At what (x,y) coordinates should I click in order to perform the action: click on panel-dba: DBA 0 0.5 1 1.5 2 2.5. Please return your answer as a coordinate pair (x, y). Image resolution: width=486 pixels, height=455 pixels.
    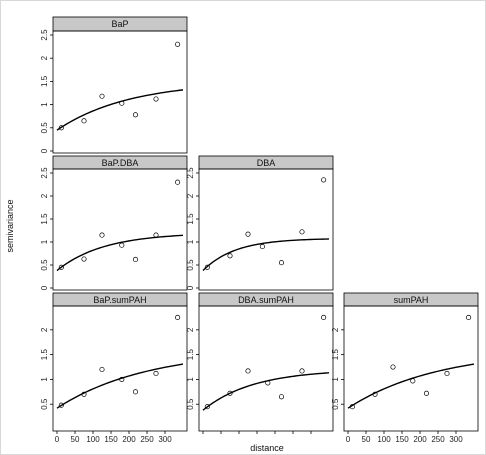
    Looking at the image, I should click on (260, 223).